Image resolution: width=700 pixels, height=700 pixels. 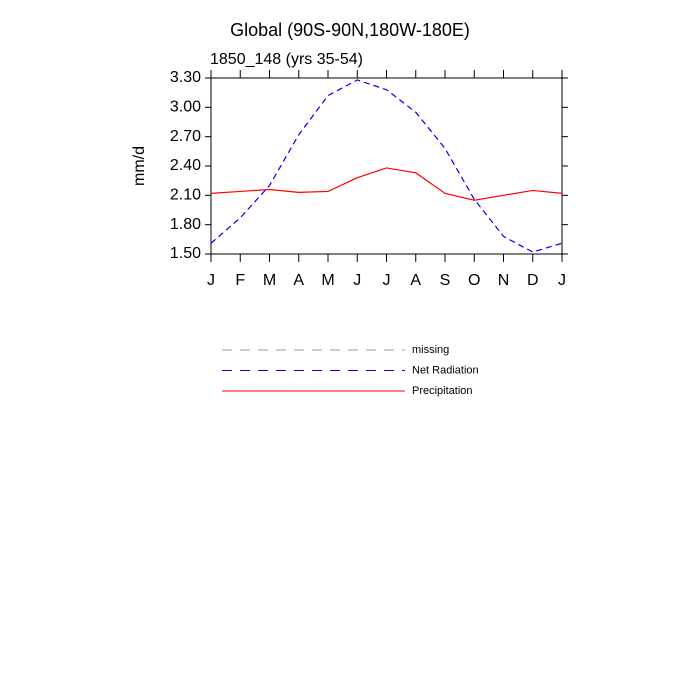 I want to click on x-tick-label: O, so click(x=474, y=280).